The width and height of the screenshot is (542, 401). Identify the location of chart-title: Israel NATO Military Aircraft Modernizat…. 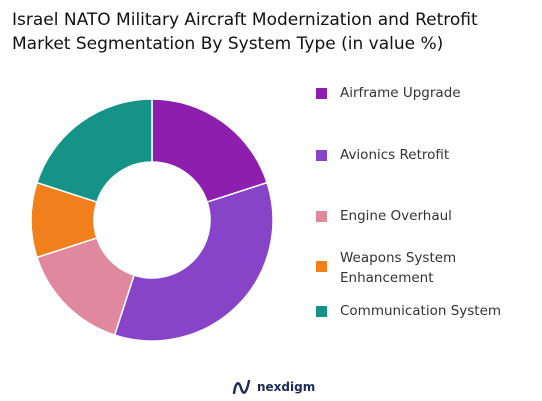
(274, 32).